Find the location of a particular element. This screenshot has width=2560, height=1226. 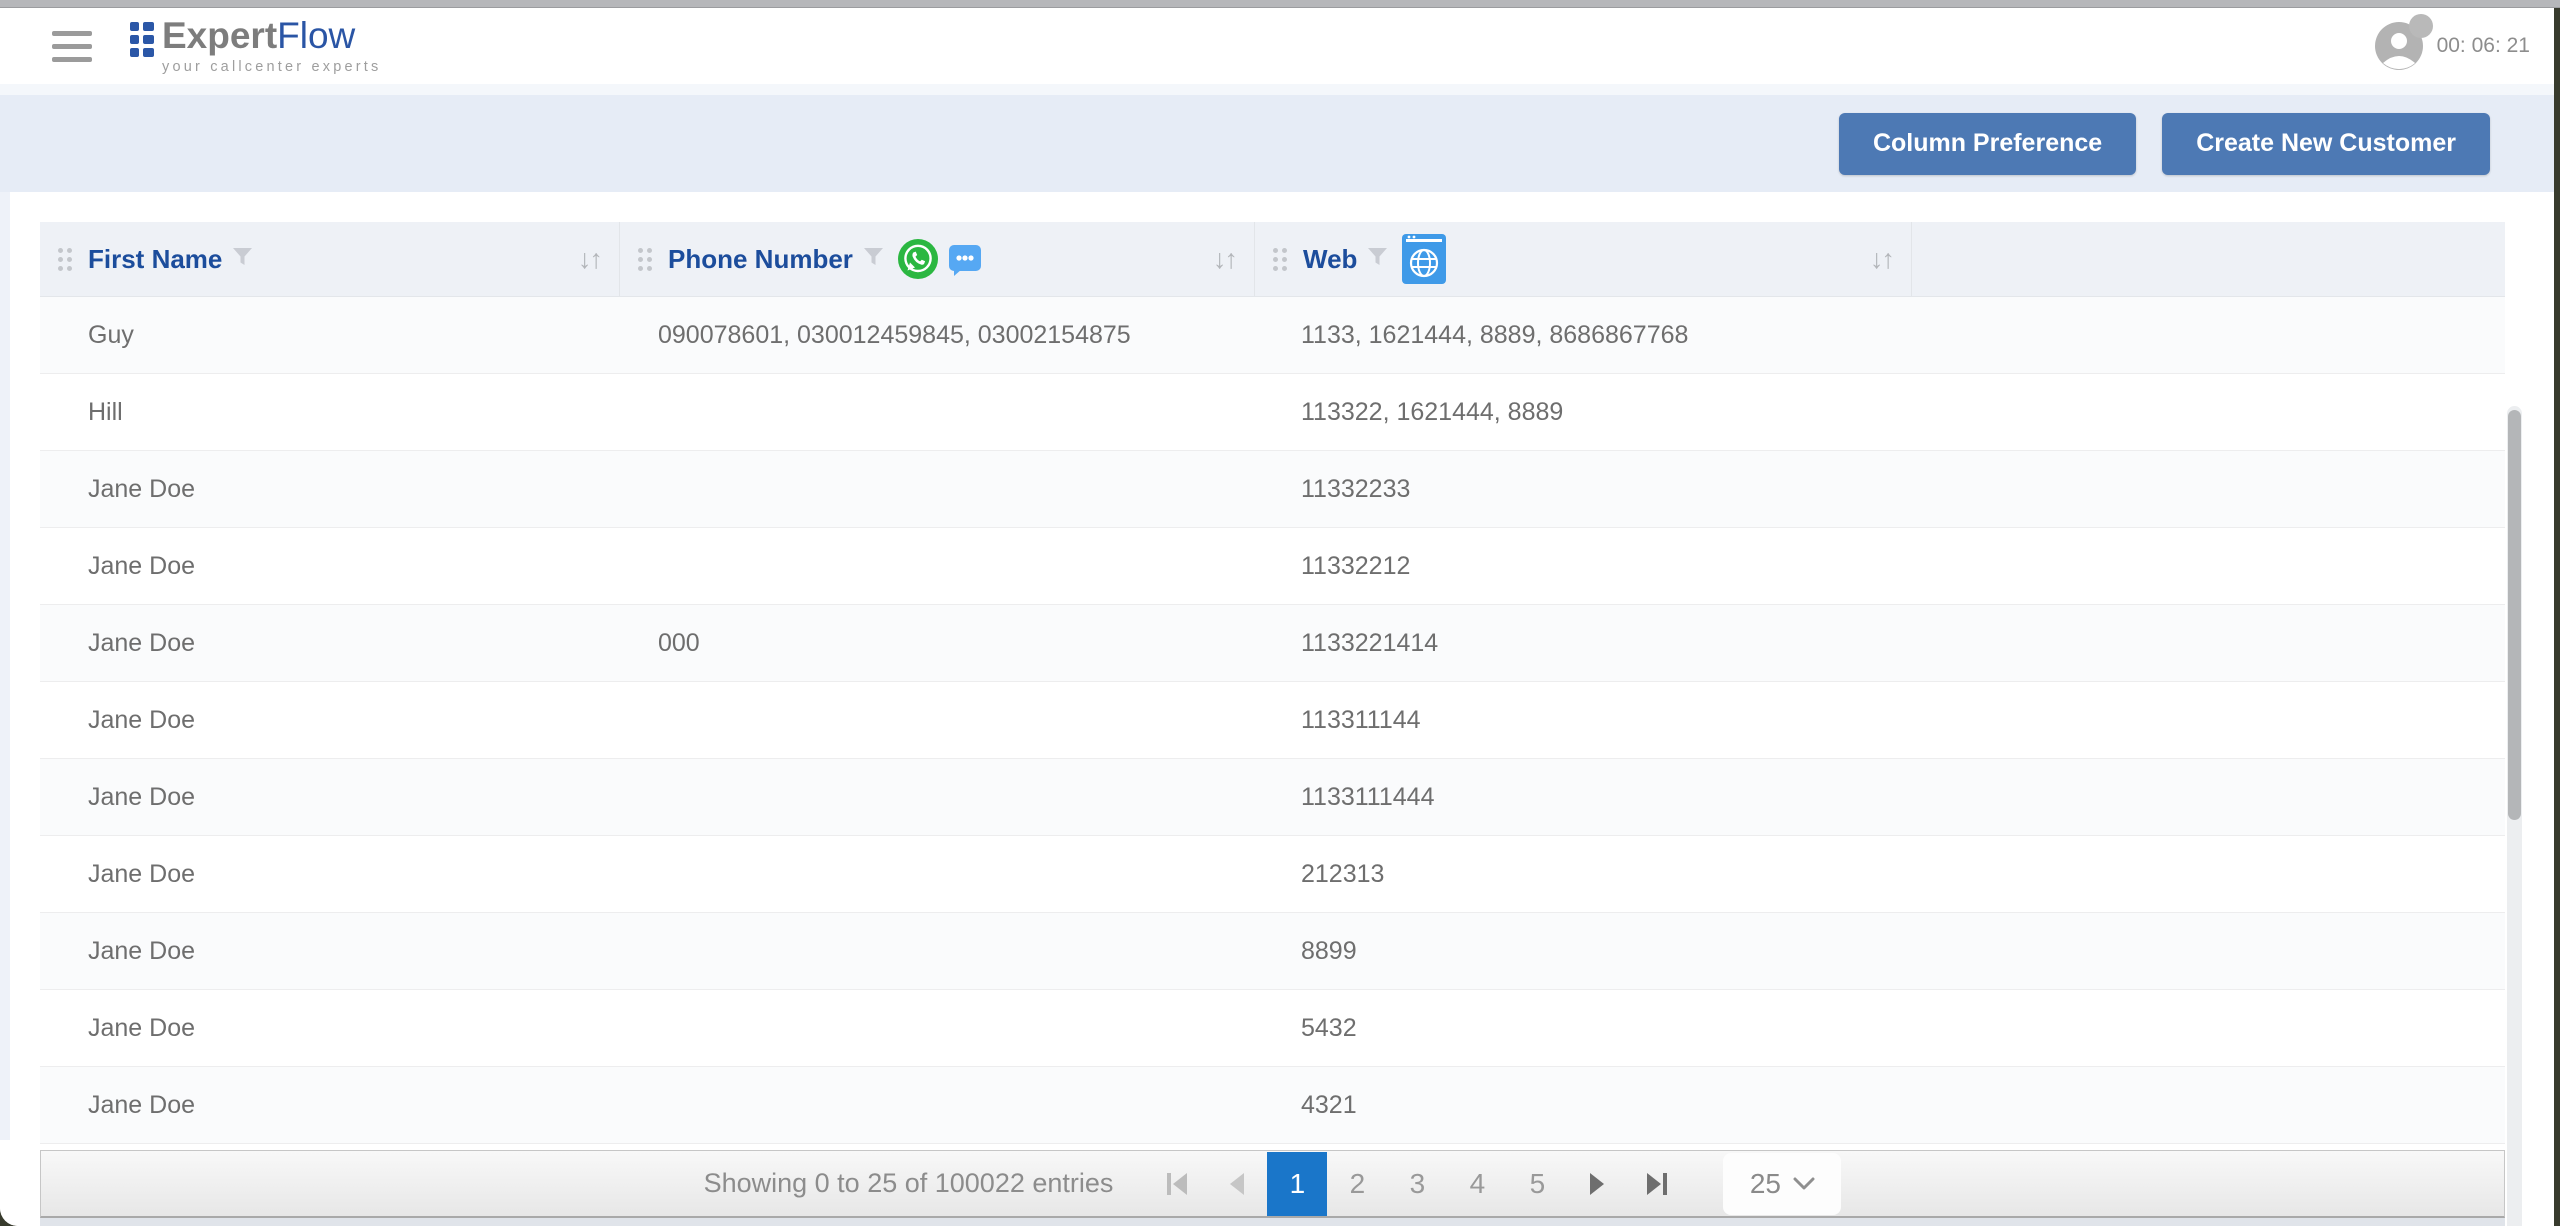

status-badge is located at coordinates (2420, 26).